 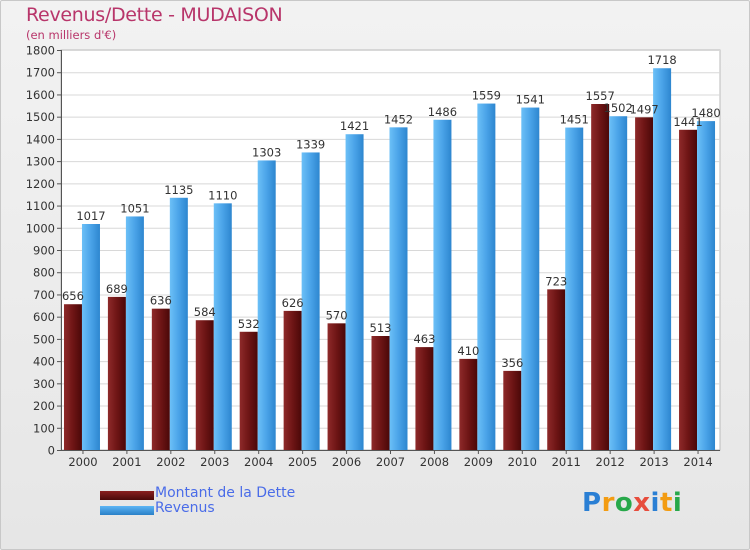 What do you see at coordinates (574, 120) in the screenshot?
I see `data-label-revenus: 1451` at bounding box center [574, 120].